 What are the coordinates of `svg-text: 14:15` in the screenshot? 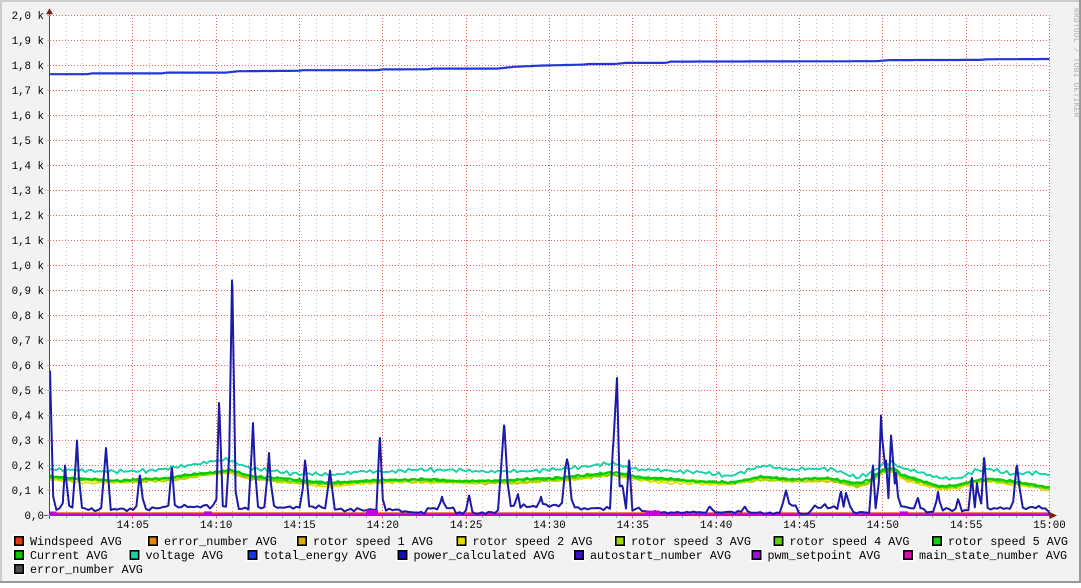 It's located at (299, 526).